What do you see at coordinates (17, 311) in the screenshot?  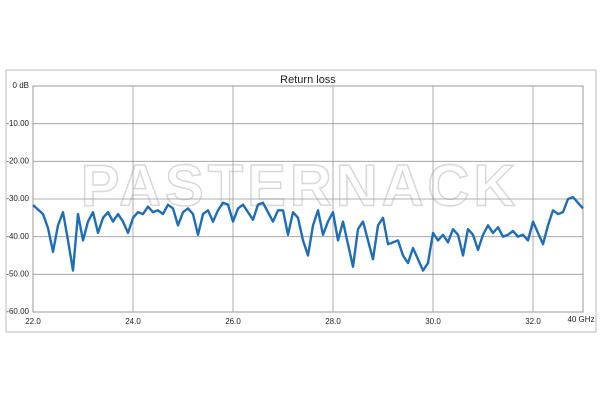 I see `y-tick-label: -60.00` at bounding box center [17, 311].